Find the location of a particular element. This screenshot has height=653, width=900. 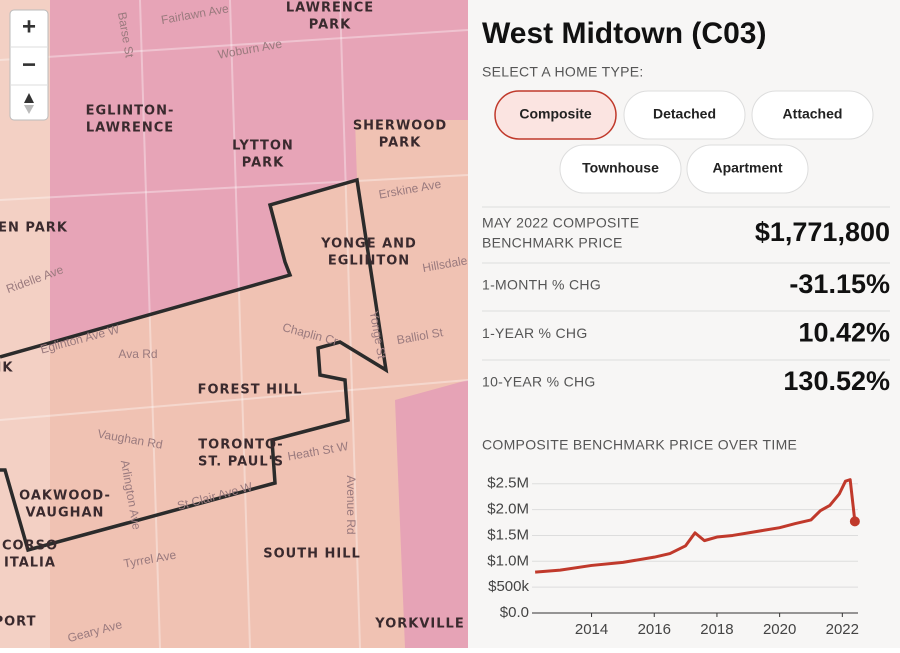

neighbourhood-label: PORT is located at coordinates (18, 622).